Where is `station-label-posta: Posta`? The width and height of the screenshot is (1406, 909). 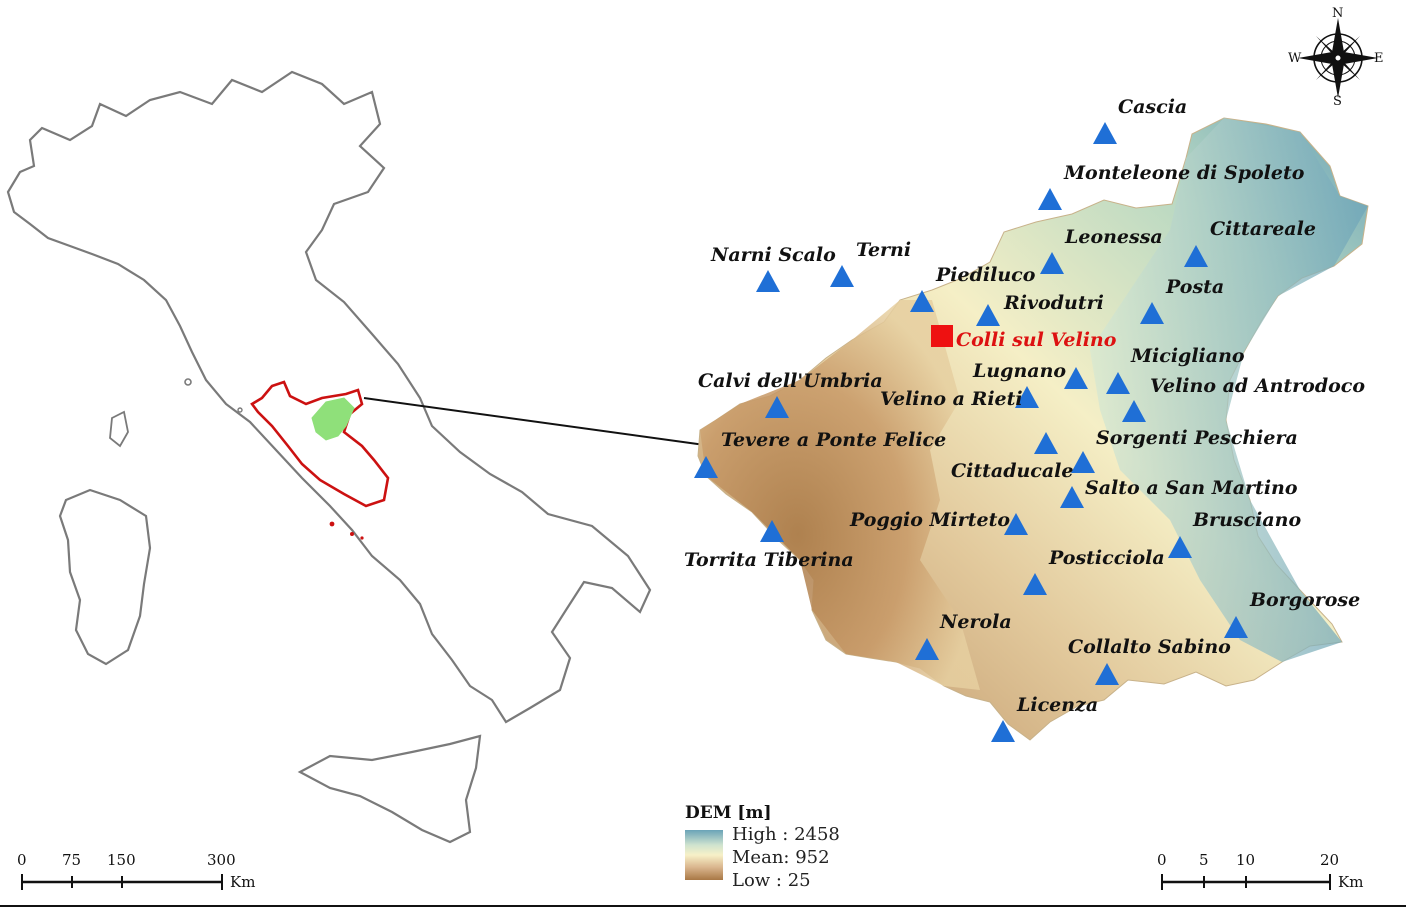
station-label-posta: Posta is located at coordinates (1195, 287).